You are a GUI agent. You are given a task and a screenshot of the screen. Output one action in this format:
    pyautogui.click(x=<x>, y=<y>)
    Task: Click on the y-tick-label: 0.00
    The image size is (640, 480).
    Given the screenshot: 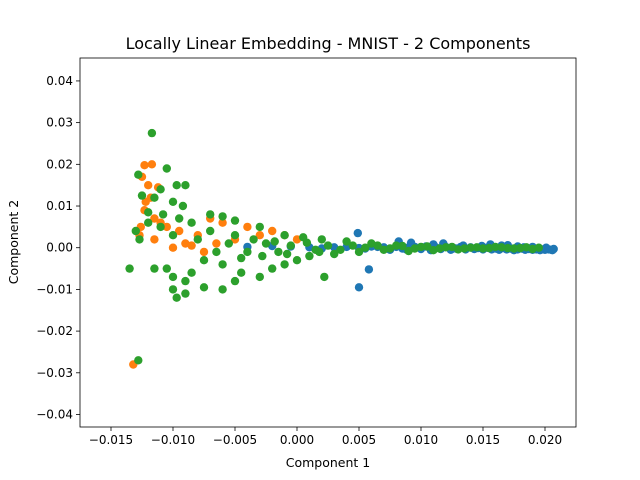 What is the action you would take?
    pyautogui.click(x=59, y=248)
    